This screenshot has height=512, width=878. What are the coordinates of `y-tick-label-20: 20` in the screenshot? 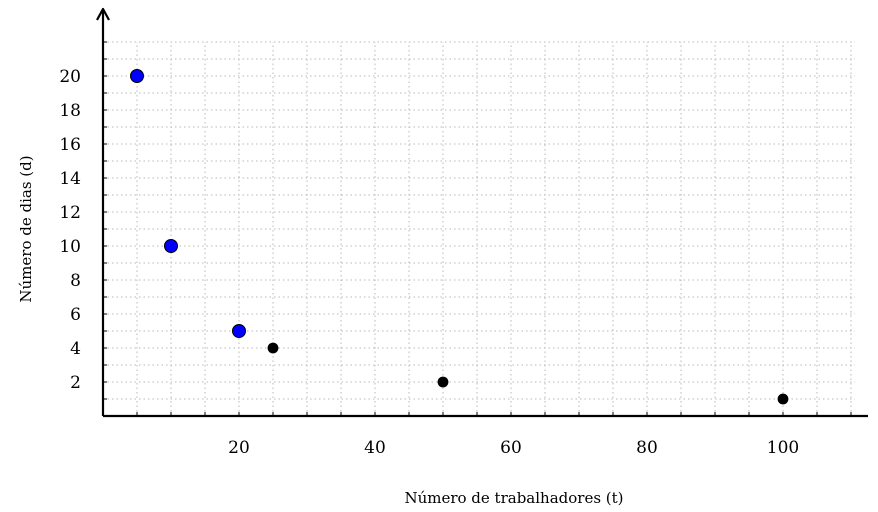 It's located at (70, 77).